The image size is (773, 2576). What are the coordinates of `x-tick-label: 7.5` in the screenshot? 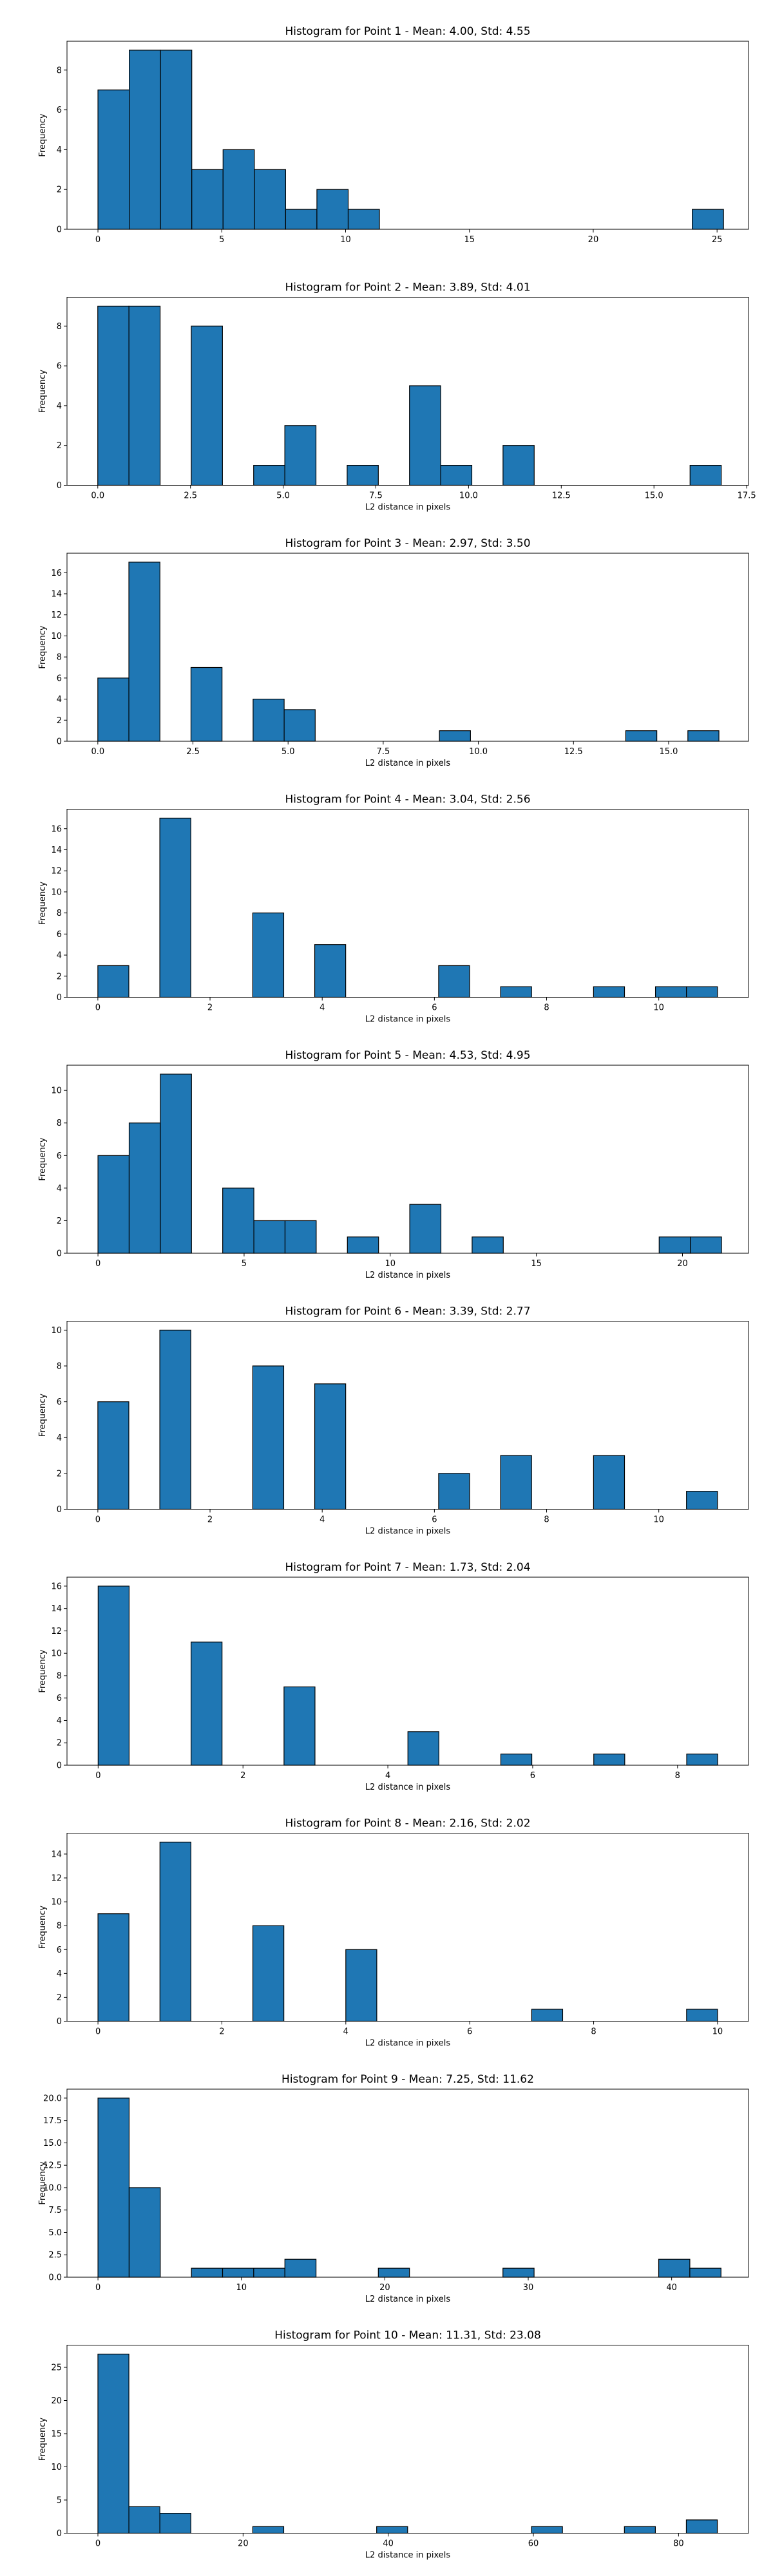 It's located at (383, 752).